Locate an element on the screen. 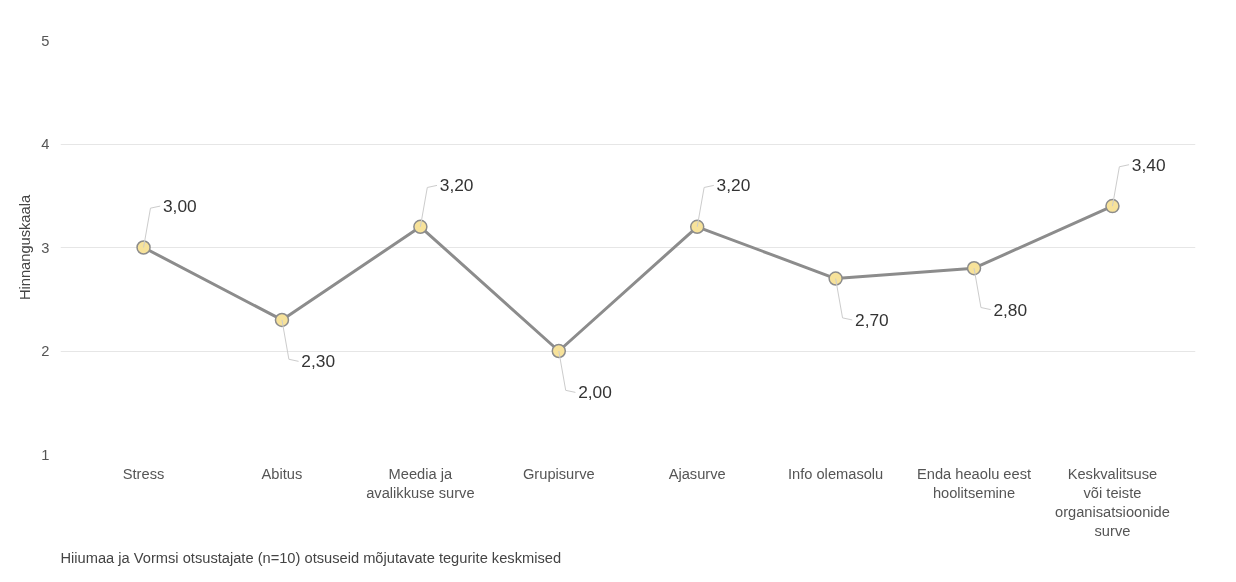 This screenshot has width=1236, height=582. y-axis-title: Hinnanguskaala is located at coordinates (25, 247).